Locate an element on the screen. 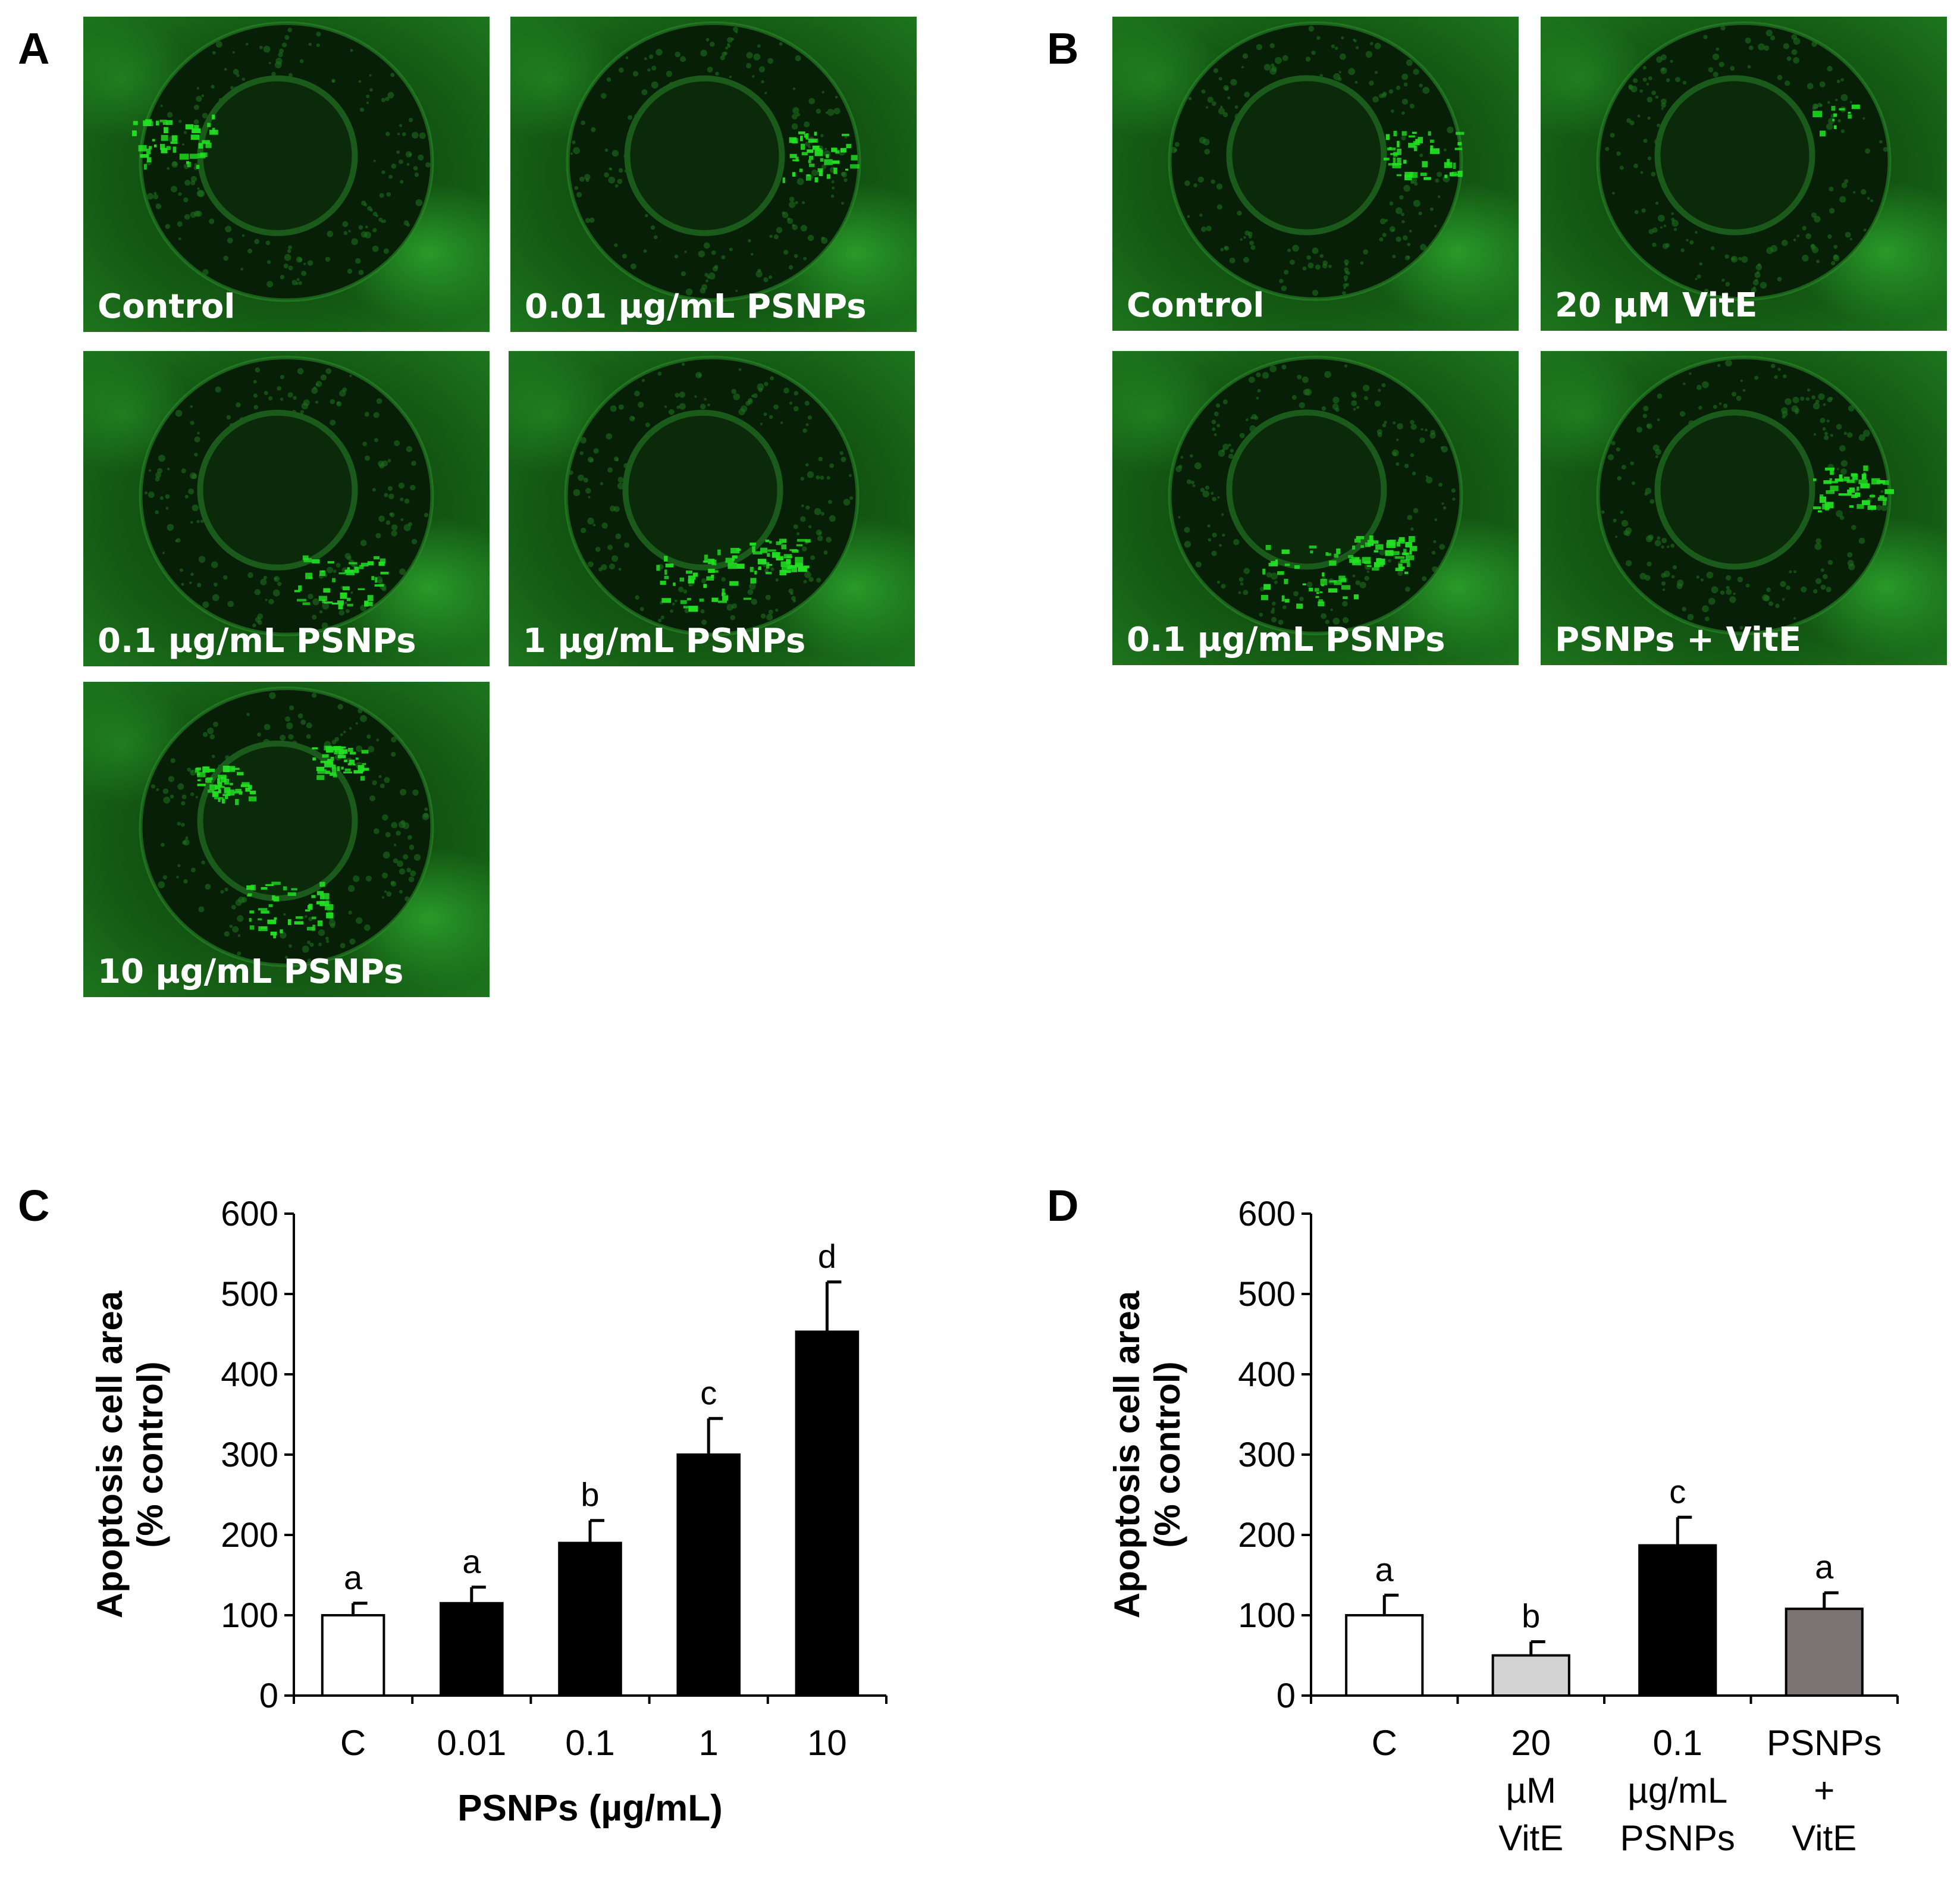  micrograph-label: PSNPs + VitE is located at coordinates (1678, 640).